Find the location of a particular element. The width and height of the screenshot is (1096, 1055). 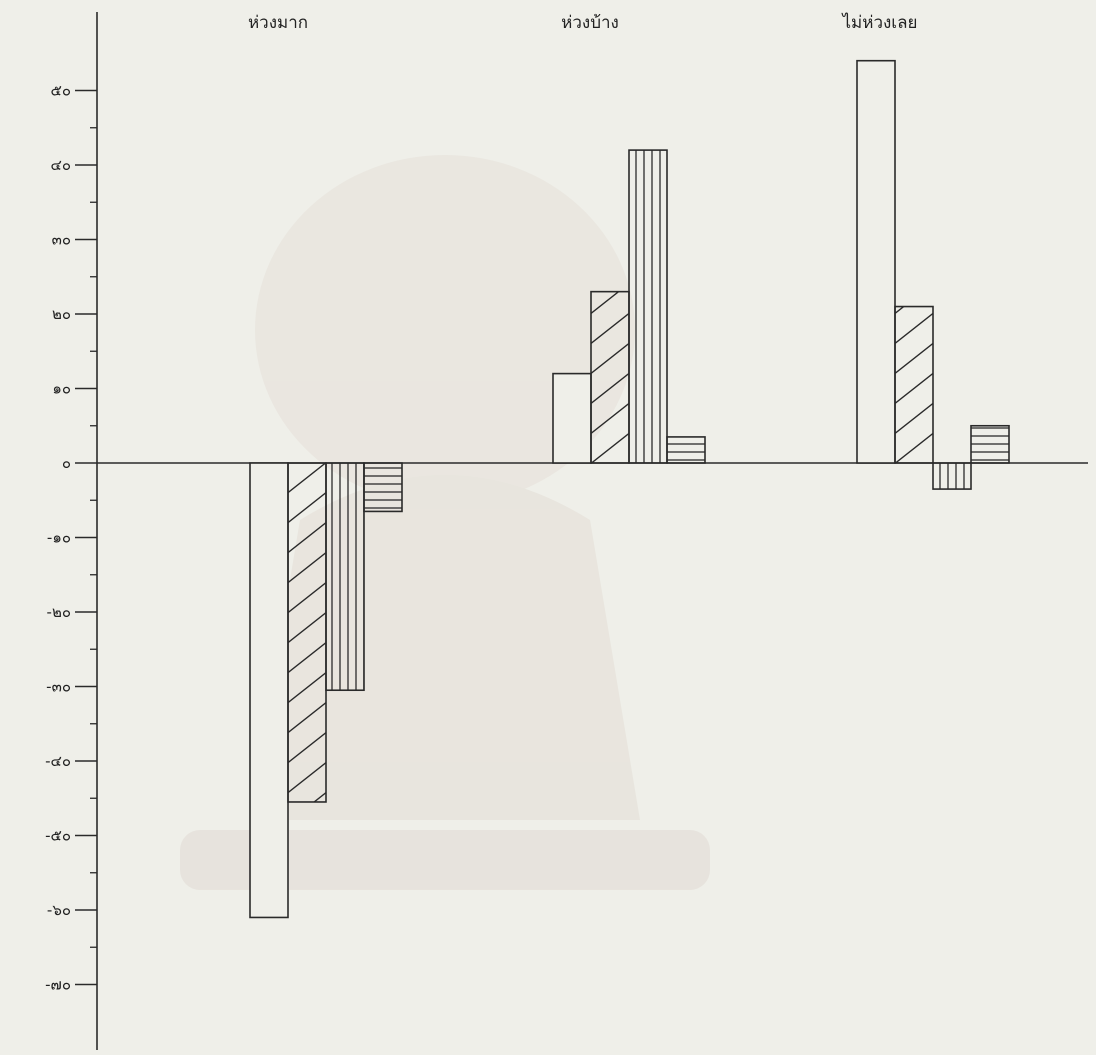

y-tick-label: ๒๐ is located at coordinates (61, 314).